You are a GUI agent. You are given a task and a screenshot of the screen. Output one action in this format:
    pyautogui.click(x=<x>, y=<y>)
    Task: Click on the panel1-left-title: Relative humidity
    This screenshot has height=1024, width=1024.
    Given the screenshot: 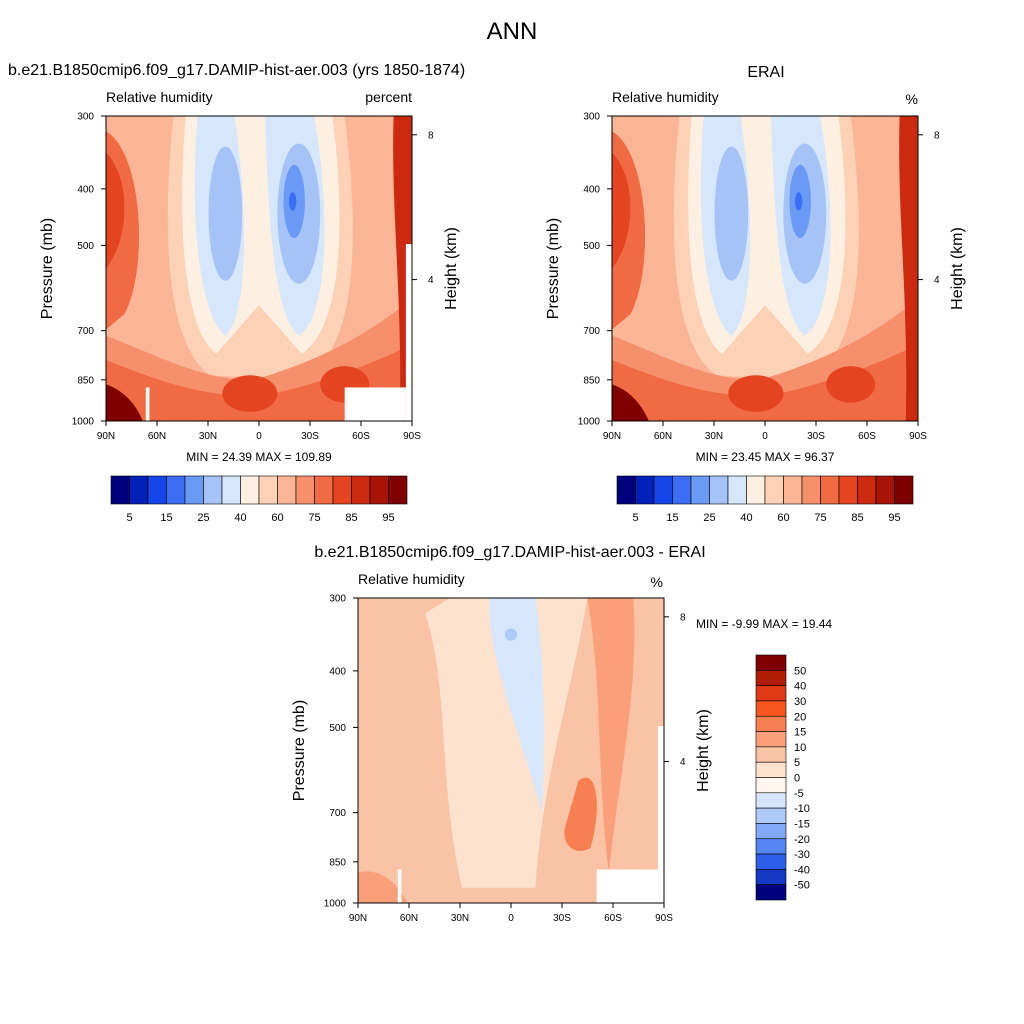 What is the action you would take?
    pyautogui.click(x=159, y=97)
    